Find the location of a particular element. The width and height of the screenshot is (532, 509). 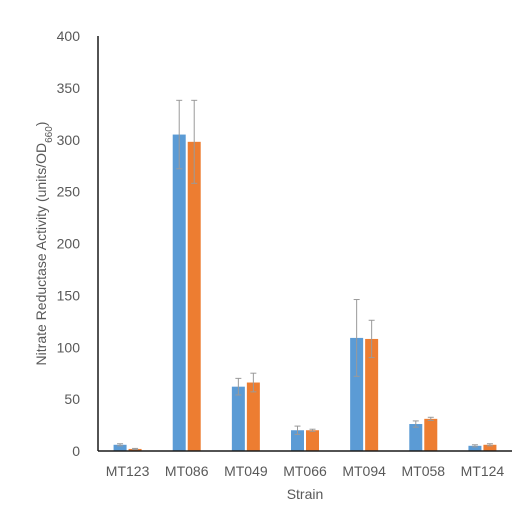

bar-mt066-series2 is located at coordinates (312, 440).